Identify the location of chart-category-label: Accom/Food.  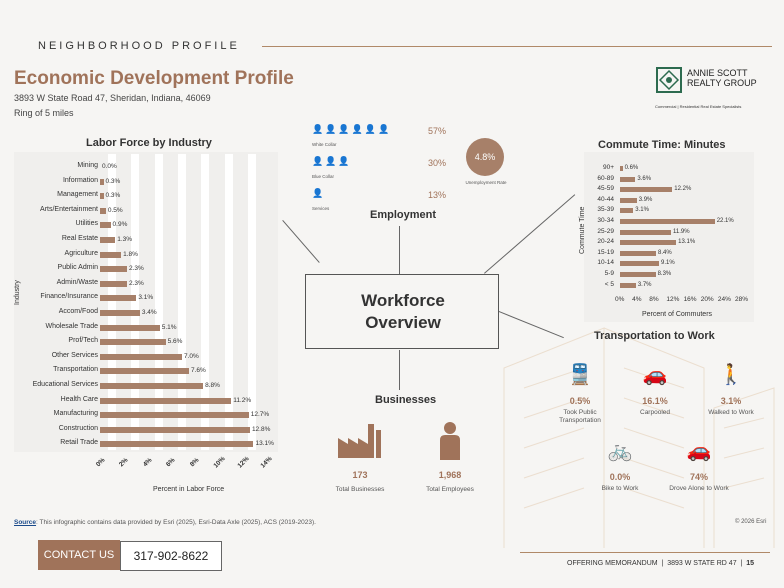
(78, 311).